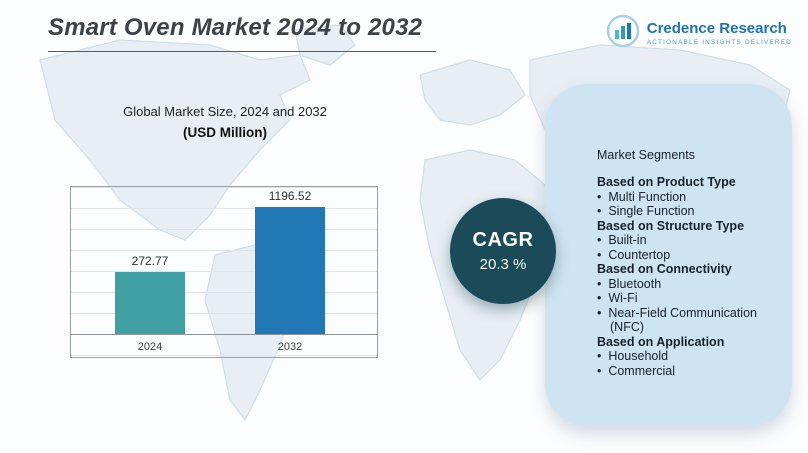 Image resolution: width=808 pixels, height=453 pixels. Describe the element at coordinates (150, 261) in the screenshot. I see `bar-value-label: 272.77` at that location.